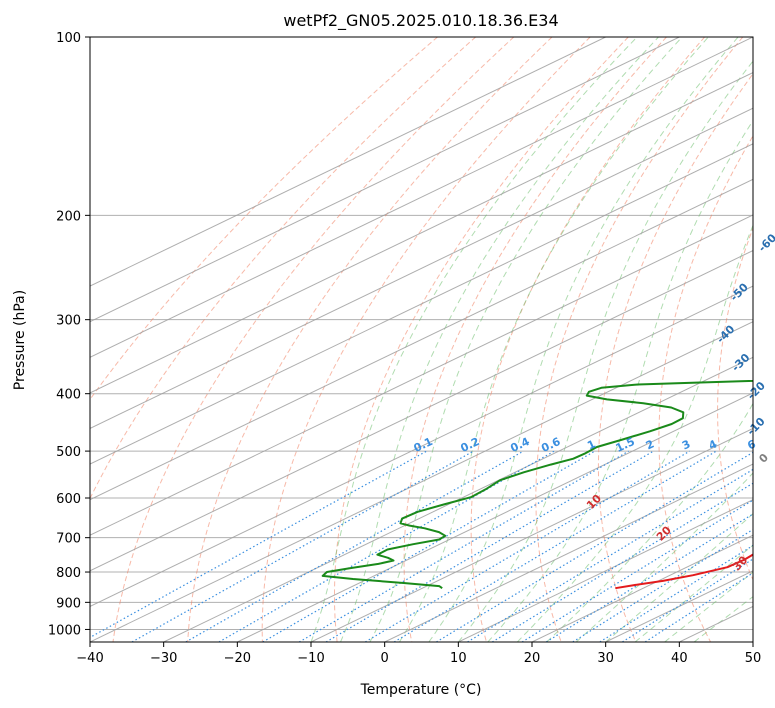 This screenshot has width=775, height=708. I want to click on x-tick-label: 50, so click(753, 658).